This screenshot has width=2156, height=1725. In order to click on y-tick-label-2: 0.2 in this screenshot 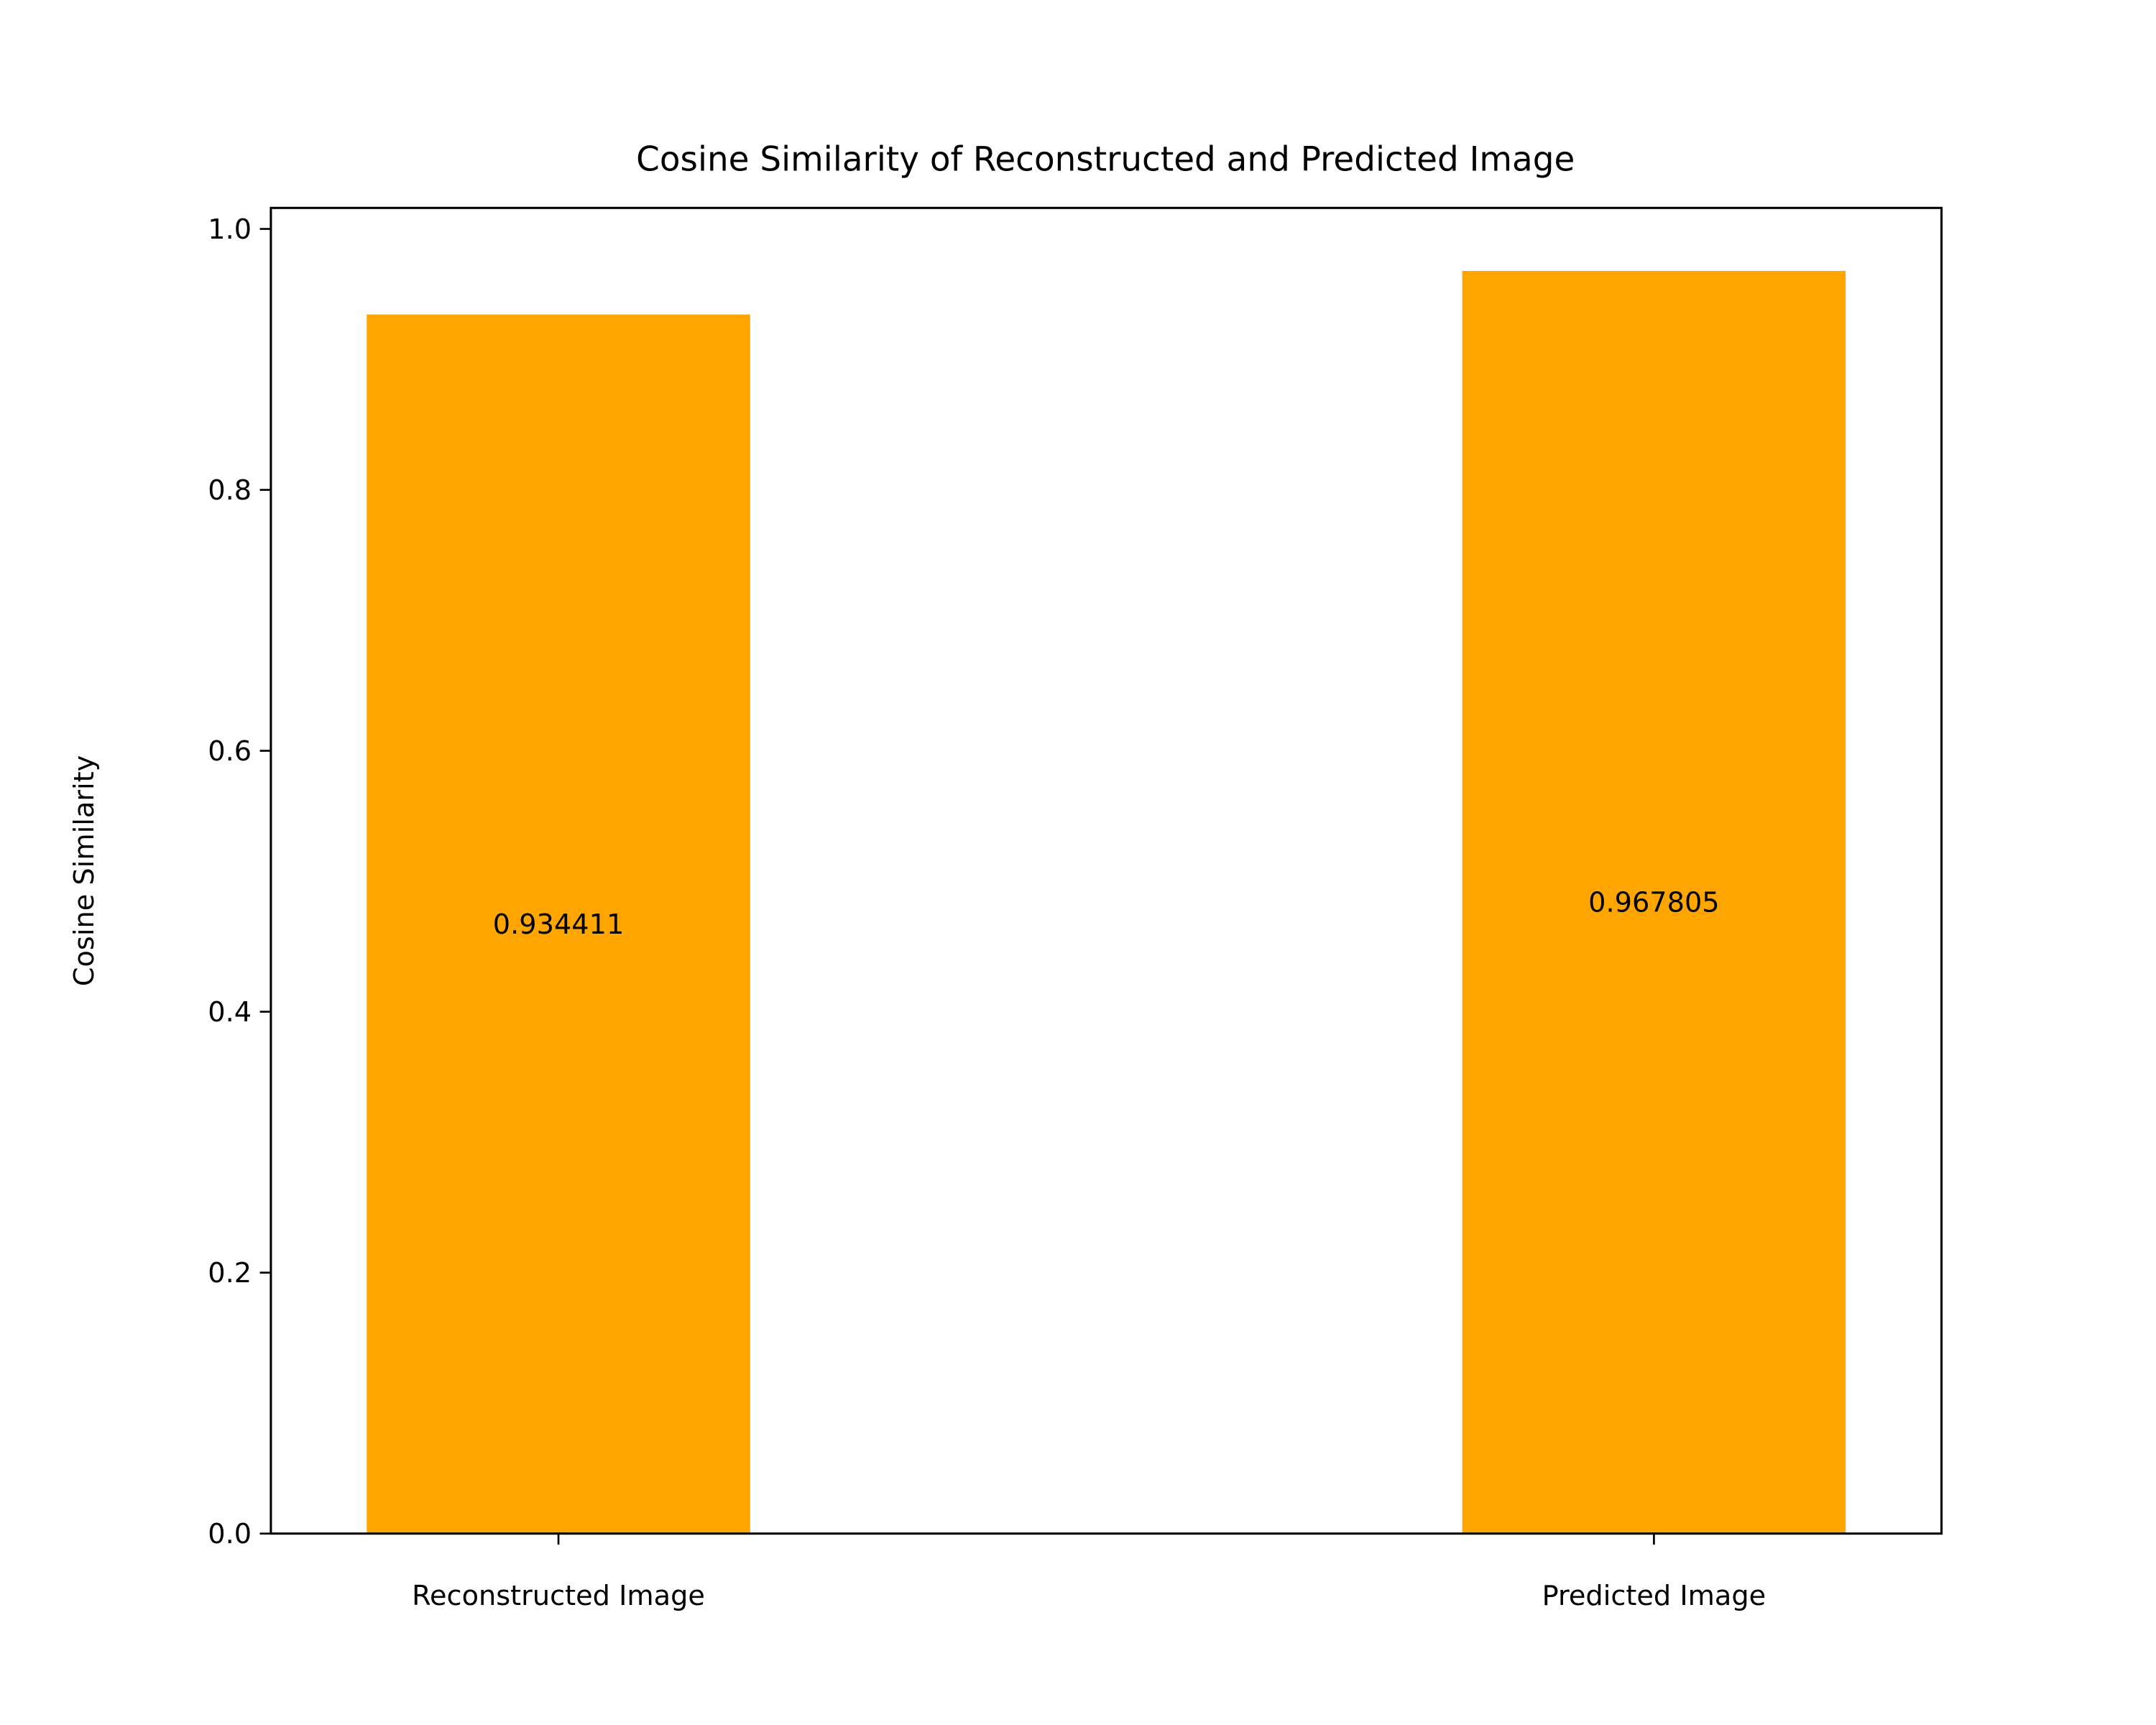, I will do `click(230, 1273)`.